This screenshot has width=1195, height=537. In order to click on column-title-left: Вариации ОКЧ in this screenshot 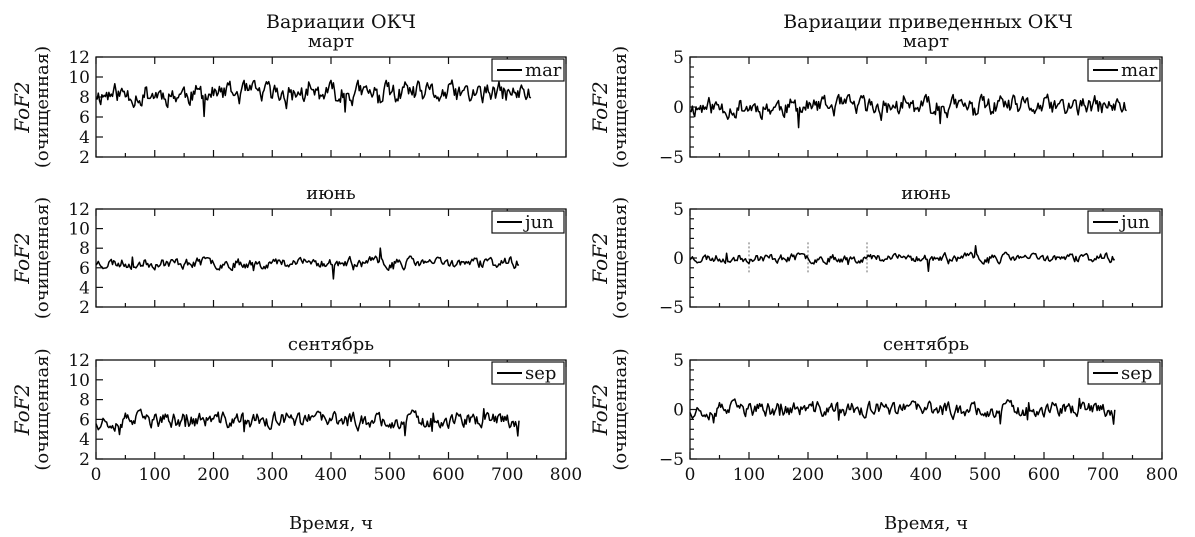, I will do `click(341, 22)`.